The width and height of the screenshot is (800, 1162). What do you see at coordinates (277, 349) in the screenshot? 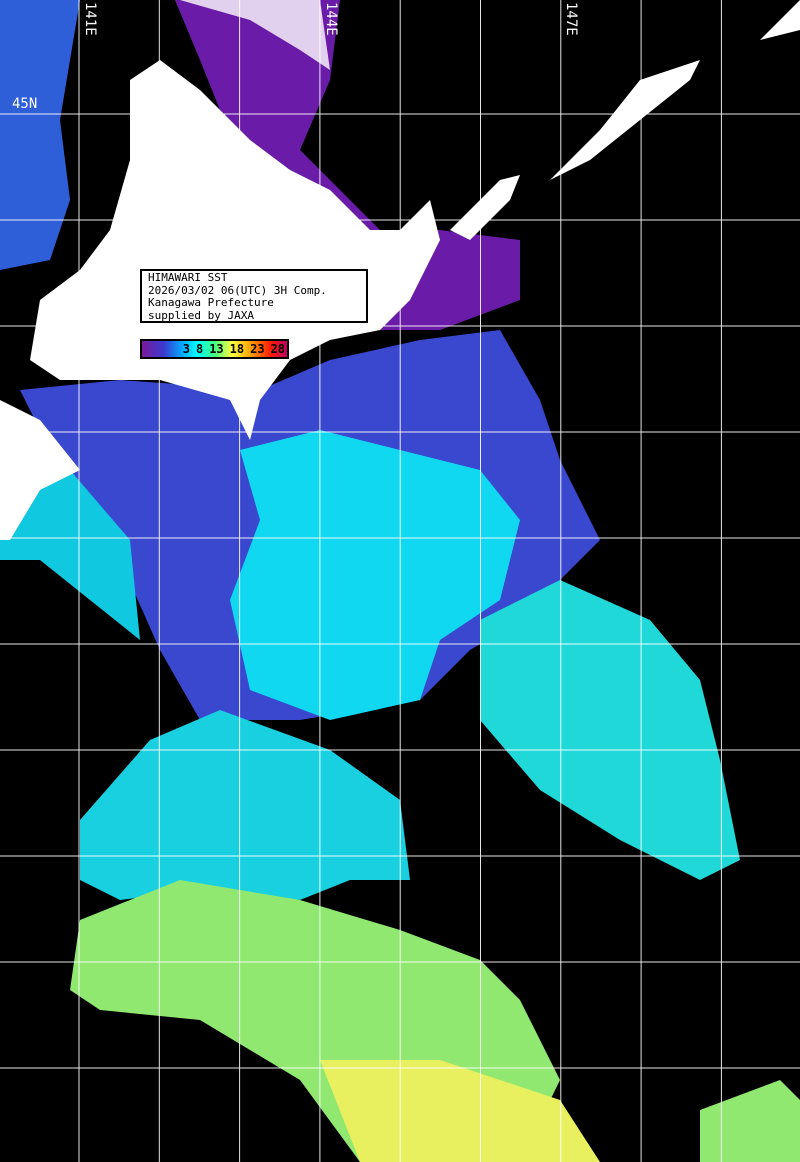
I see `legend-tick: 28` at bounding box center [277, 349].